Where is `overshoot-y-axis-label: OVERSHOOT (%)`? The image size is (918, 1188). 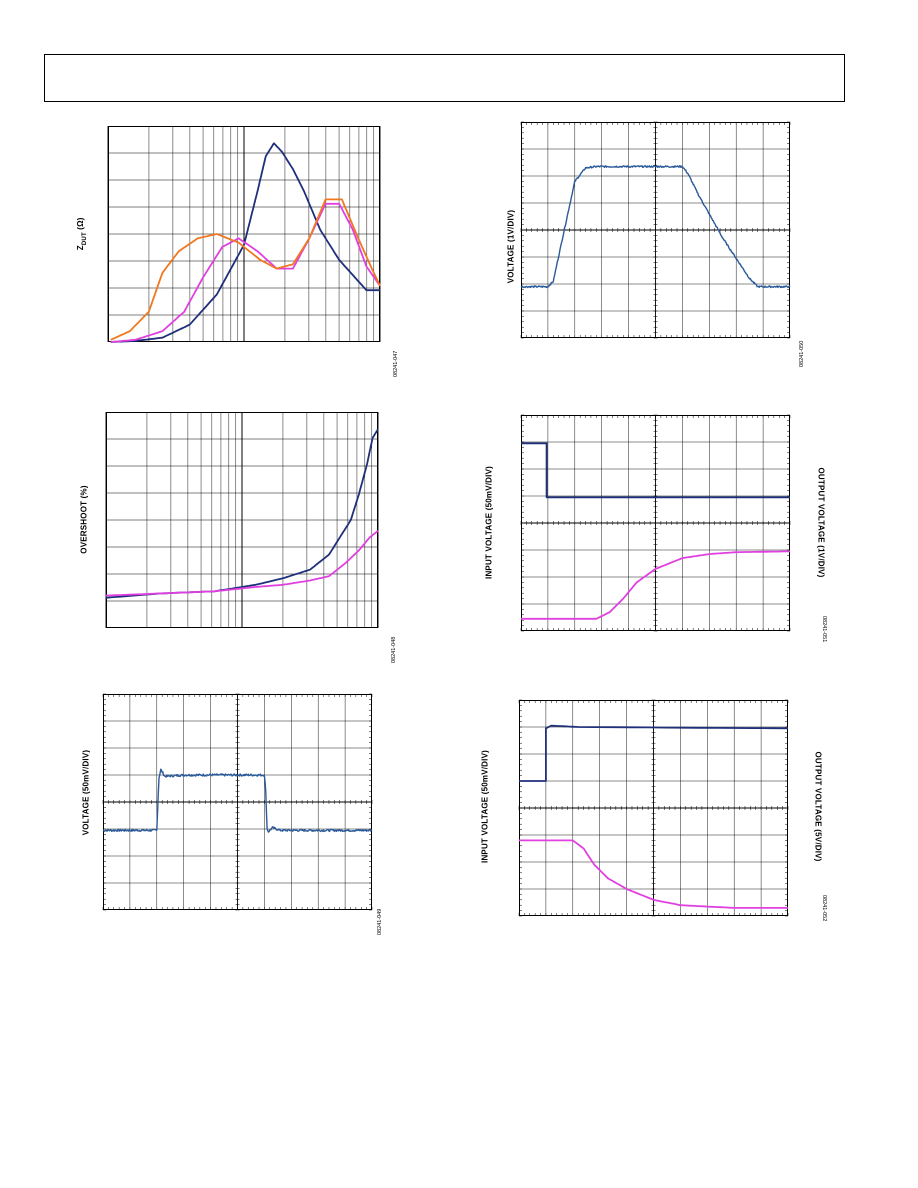
overshoot-y-axis-label: OVERSHOOT (%) is located at coordinates (84, 519).